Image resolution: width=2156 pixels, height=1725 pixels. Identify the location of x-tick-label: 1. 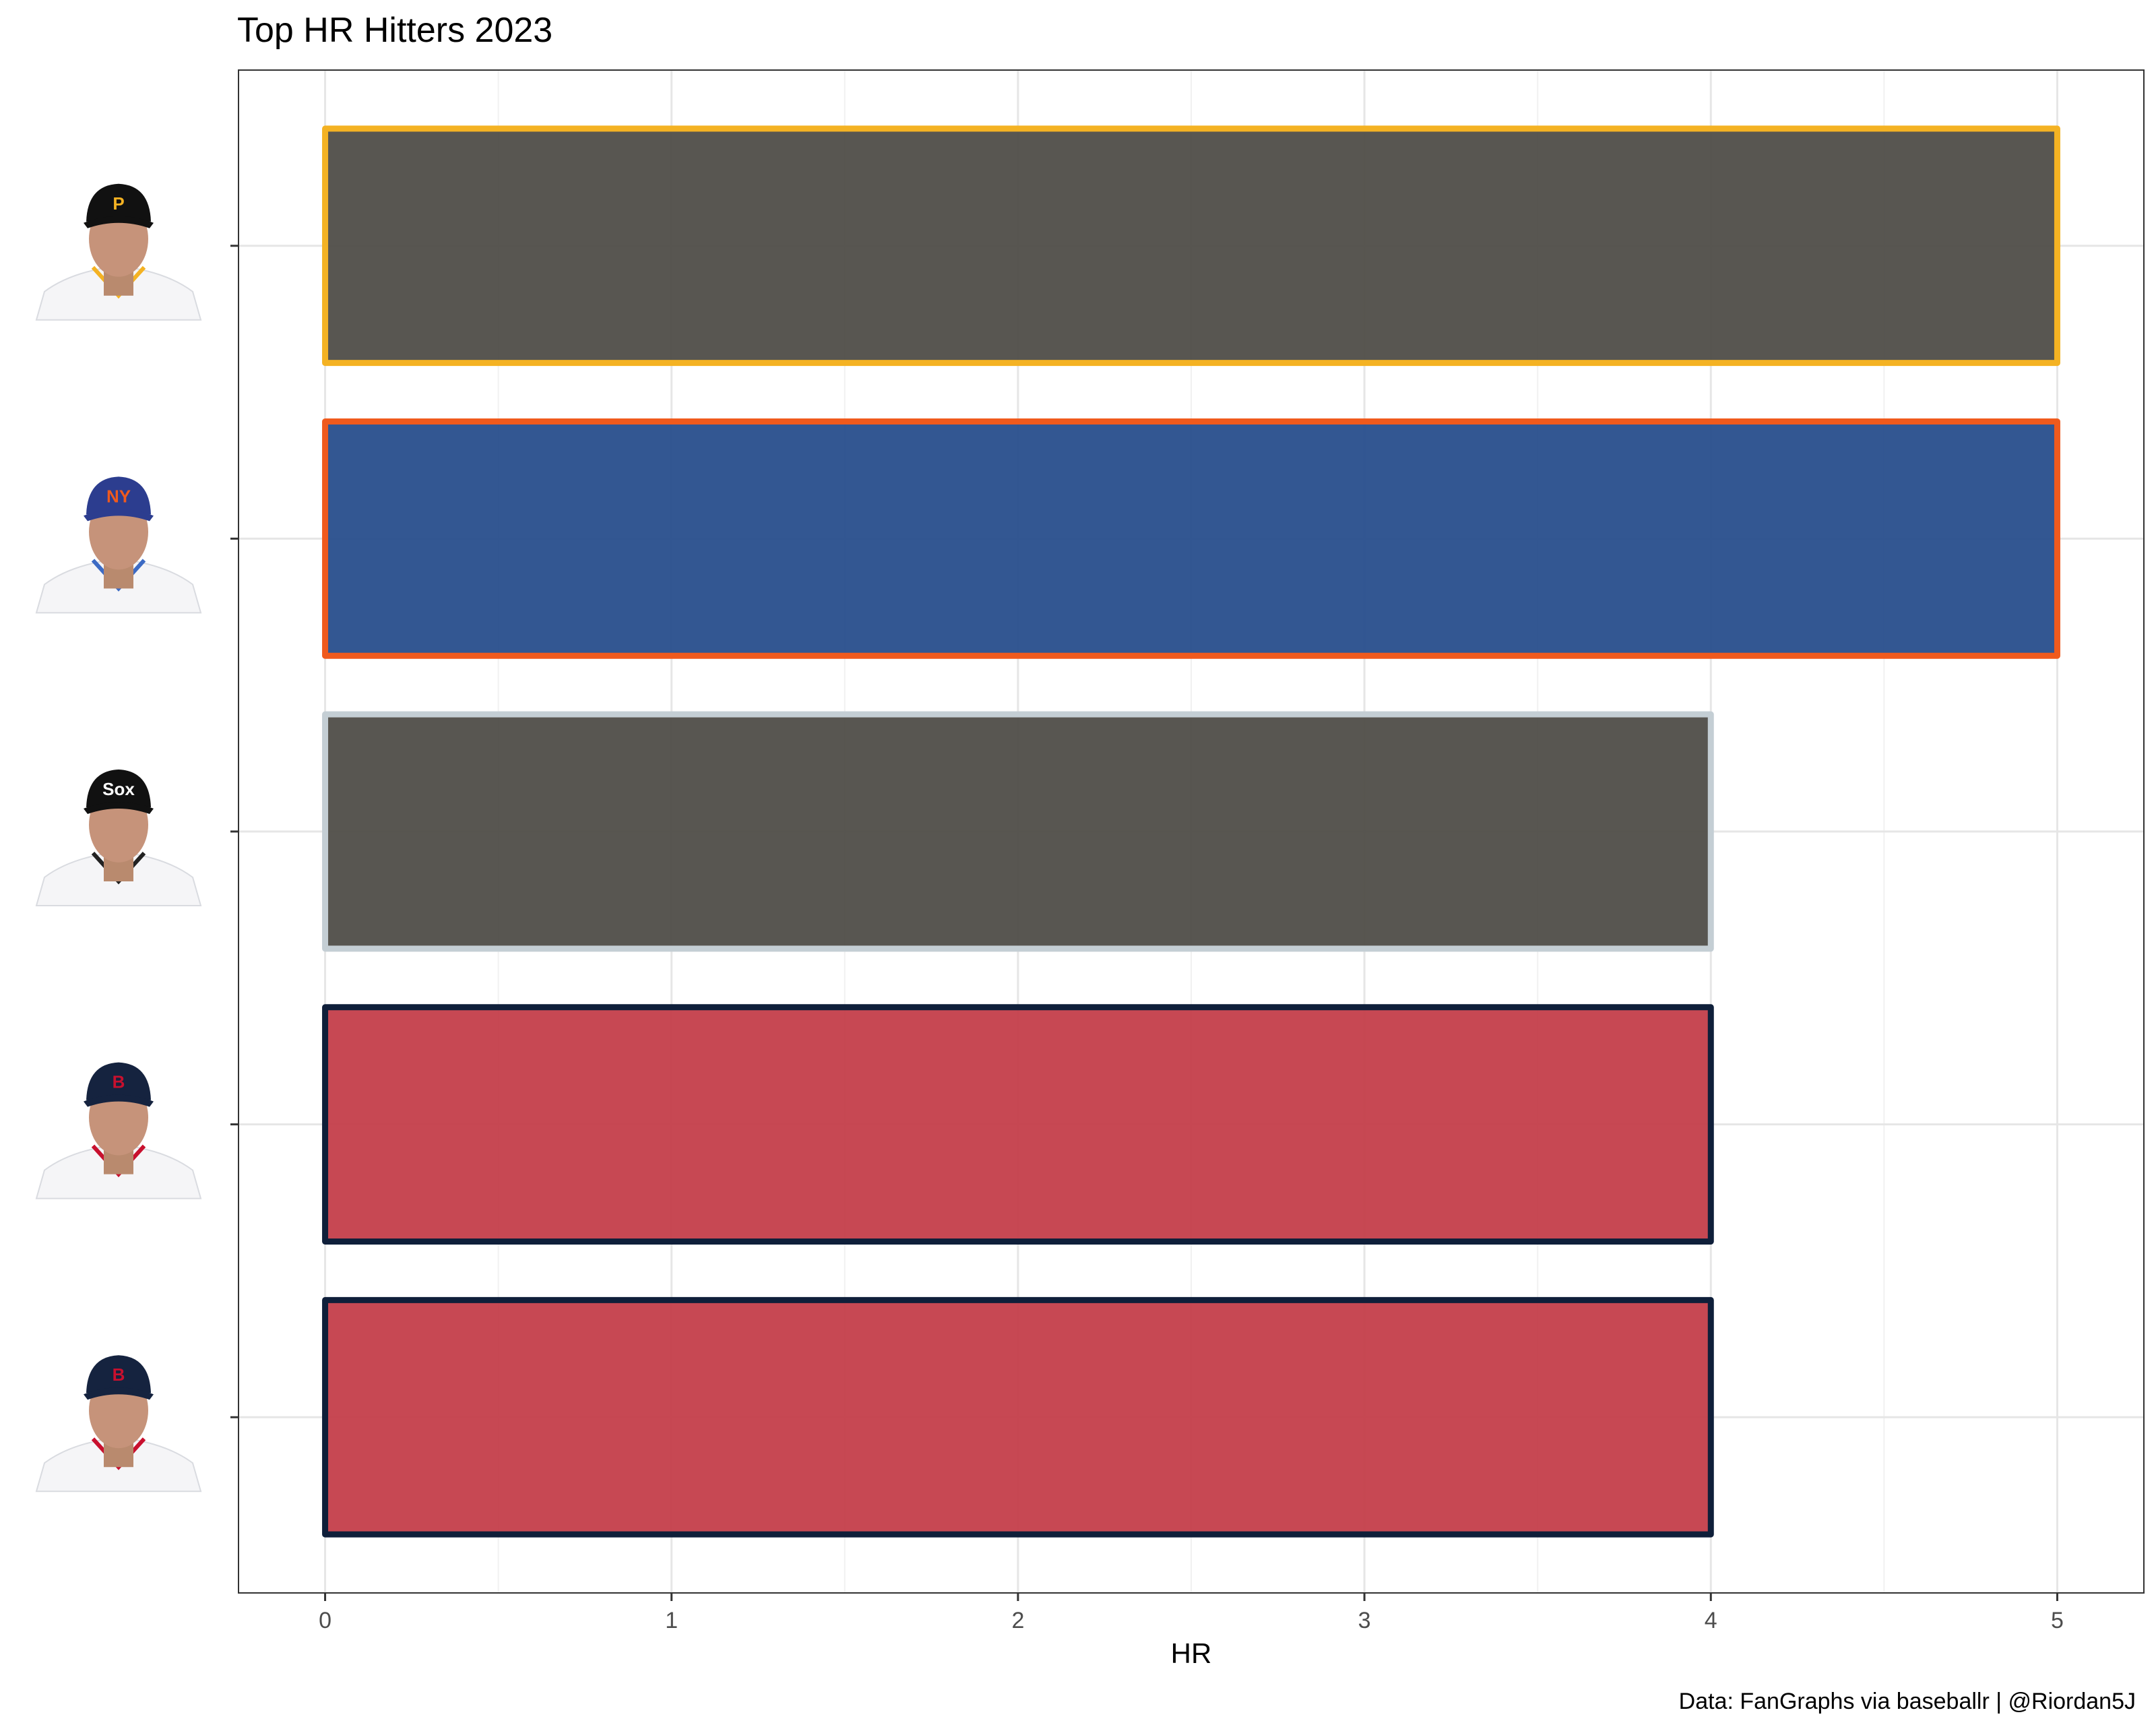
(671, 1621).